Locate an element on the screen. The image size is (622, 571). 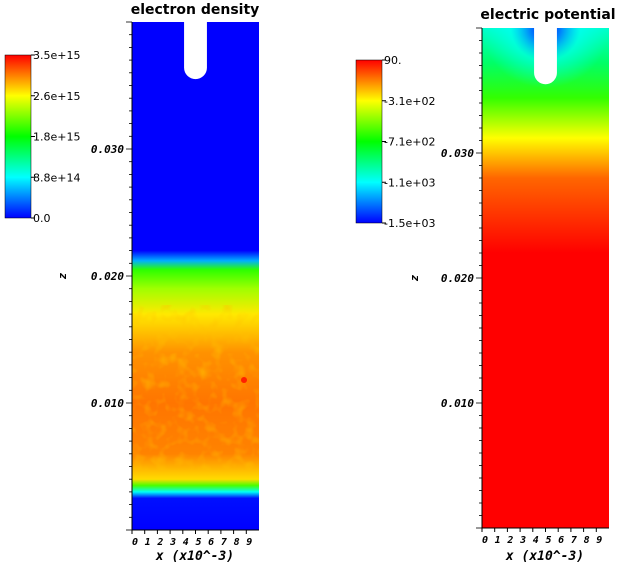
potential-colorbar-tick-label: -1.1e+03 is located at coordinates (409, 182).